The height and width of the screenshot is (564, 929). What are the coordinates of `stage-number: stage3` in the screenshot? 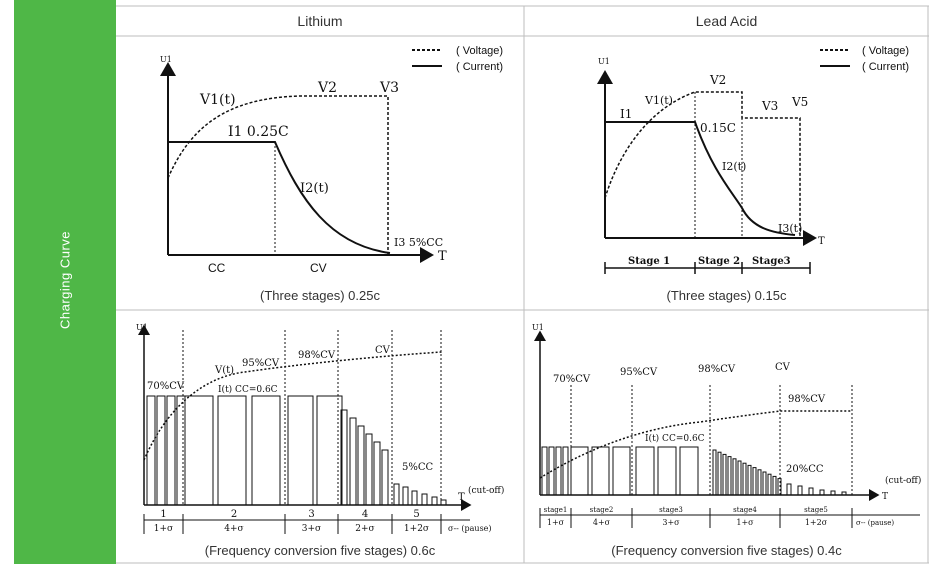 It's located at (671, 510).